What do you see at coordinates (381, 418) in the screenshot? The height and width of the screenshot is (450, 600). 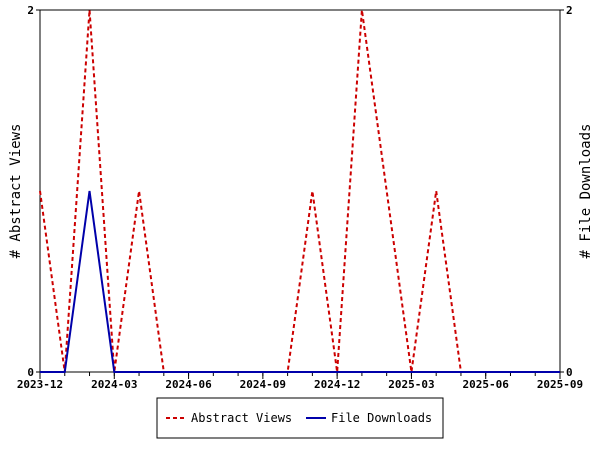 I see `legend-item-file-downloads-label: File Downloads` at bounding box center [381, 418].